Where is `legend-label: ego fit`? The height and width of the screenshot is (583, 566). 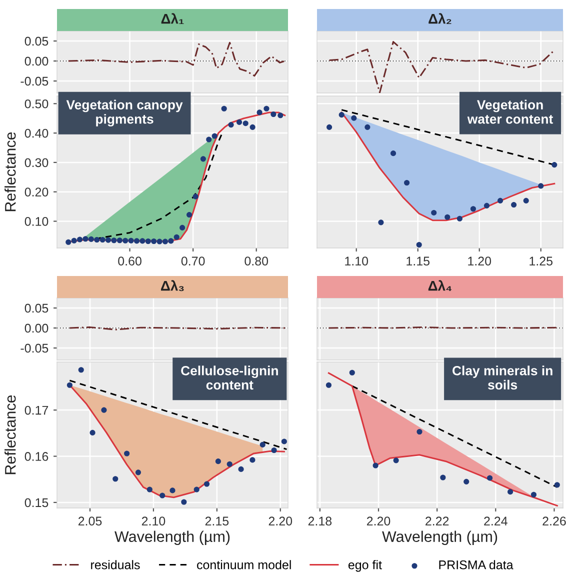 legend-label: ego fit is located at coordinates (365, 566).